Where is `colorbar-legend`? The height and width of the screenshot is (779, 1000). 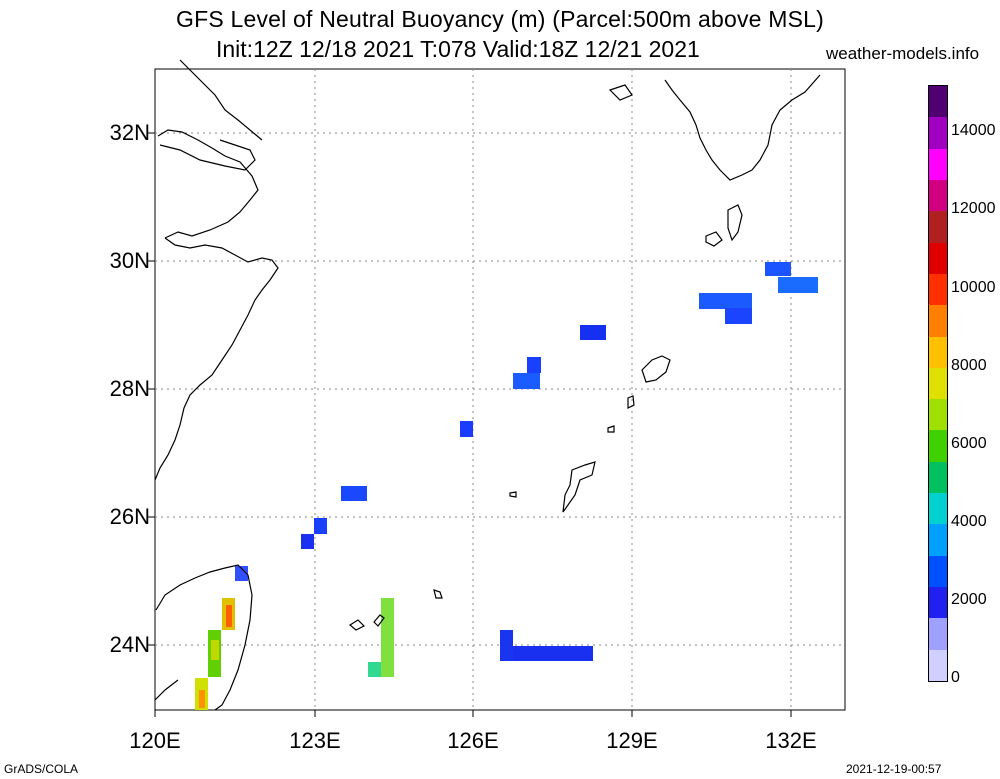
colorbar-legend is located at coordinates (938, 383).